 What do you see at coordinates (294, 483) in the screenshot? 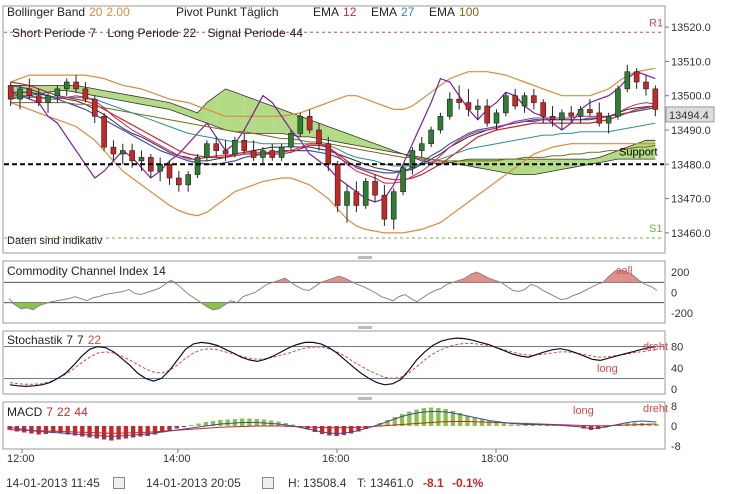
I see `high-label: H:` at bounding box center [294, 483].